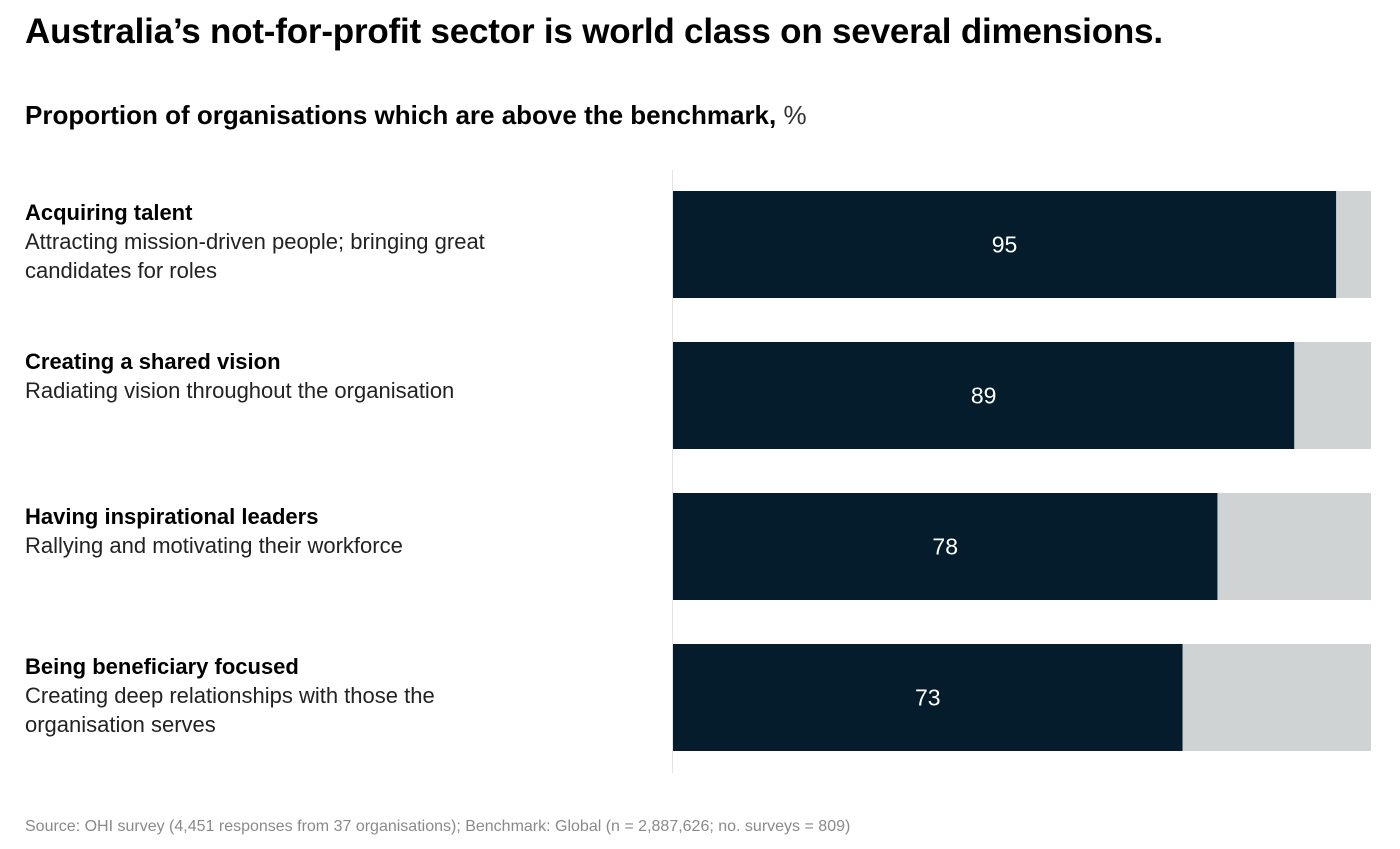 The width and height of the screenshot is (1400, 849). What do you see at coordinates (162, 666) in the screenshot?
I see `row-heading: Being beneficiary focused` at bounding box center [162, 666].